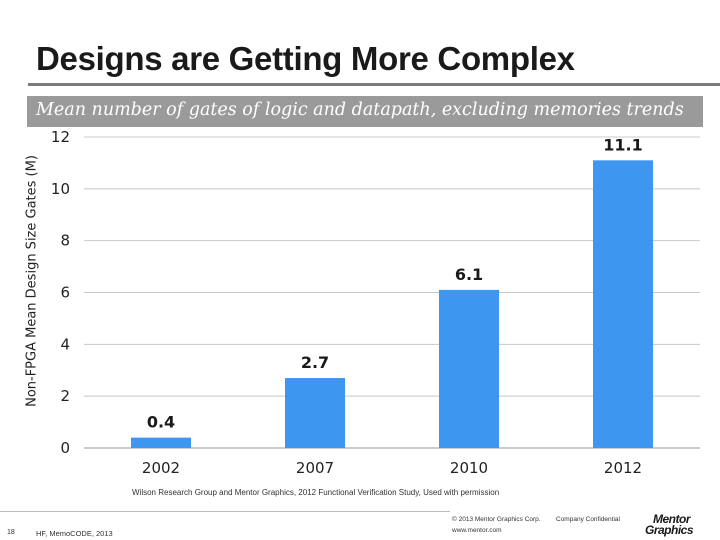 The image size is (720, 540). I want to click on slide-title: Designs are Getting More Complex, so click(305, 58).